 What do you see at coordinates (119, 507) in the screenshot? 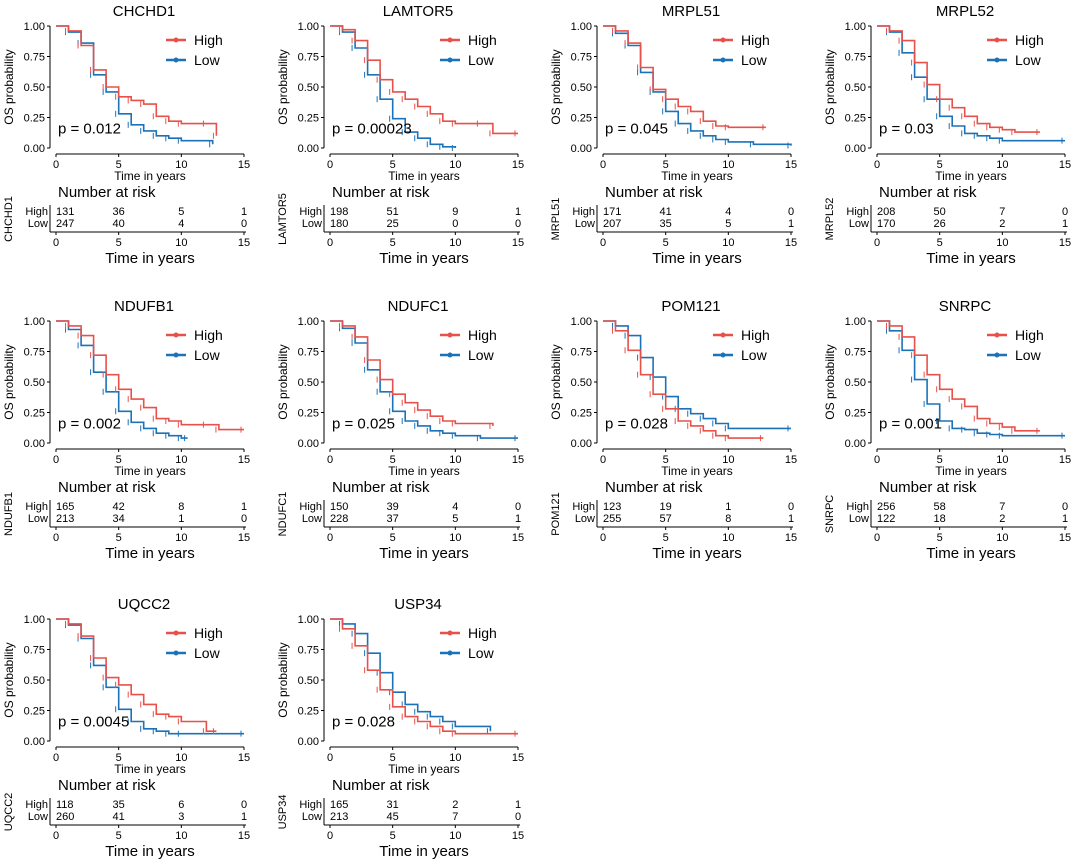
I see `risk-high-count: 42` at bounding box center [119, 507].